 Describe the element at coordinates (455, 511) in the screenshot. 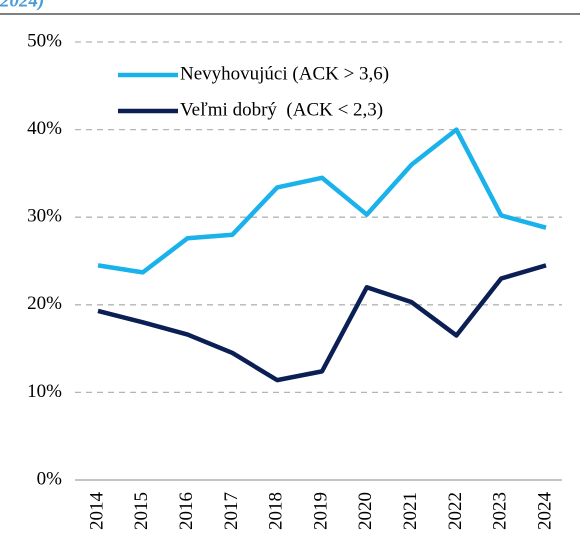

I see `x-tick-label: 2022` at that location.